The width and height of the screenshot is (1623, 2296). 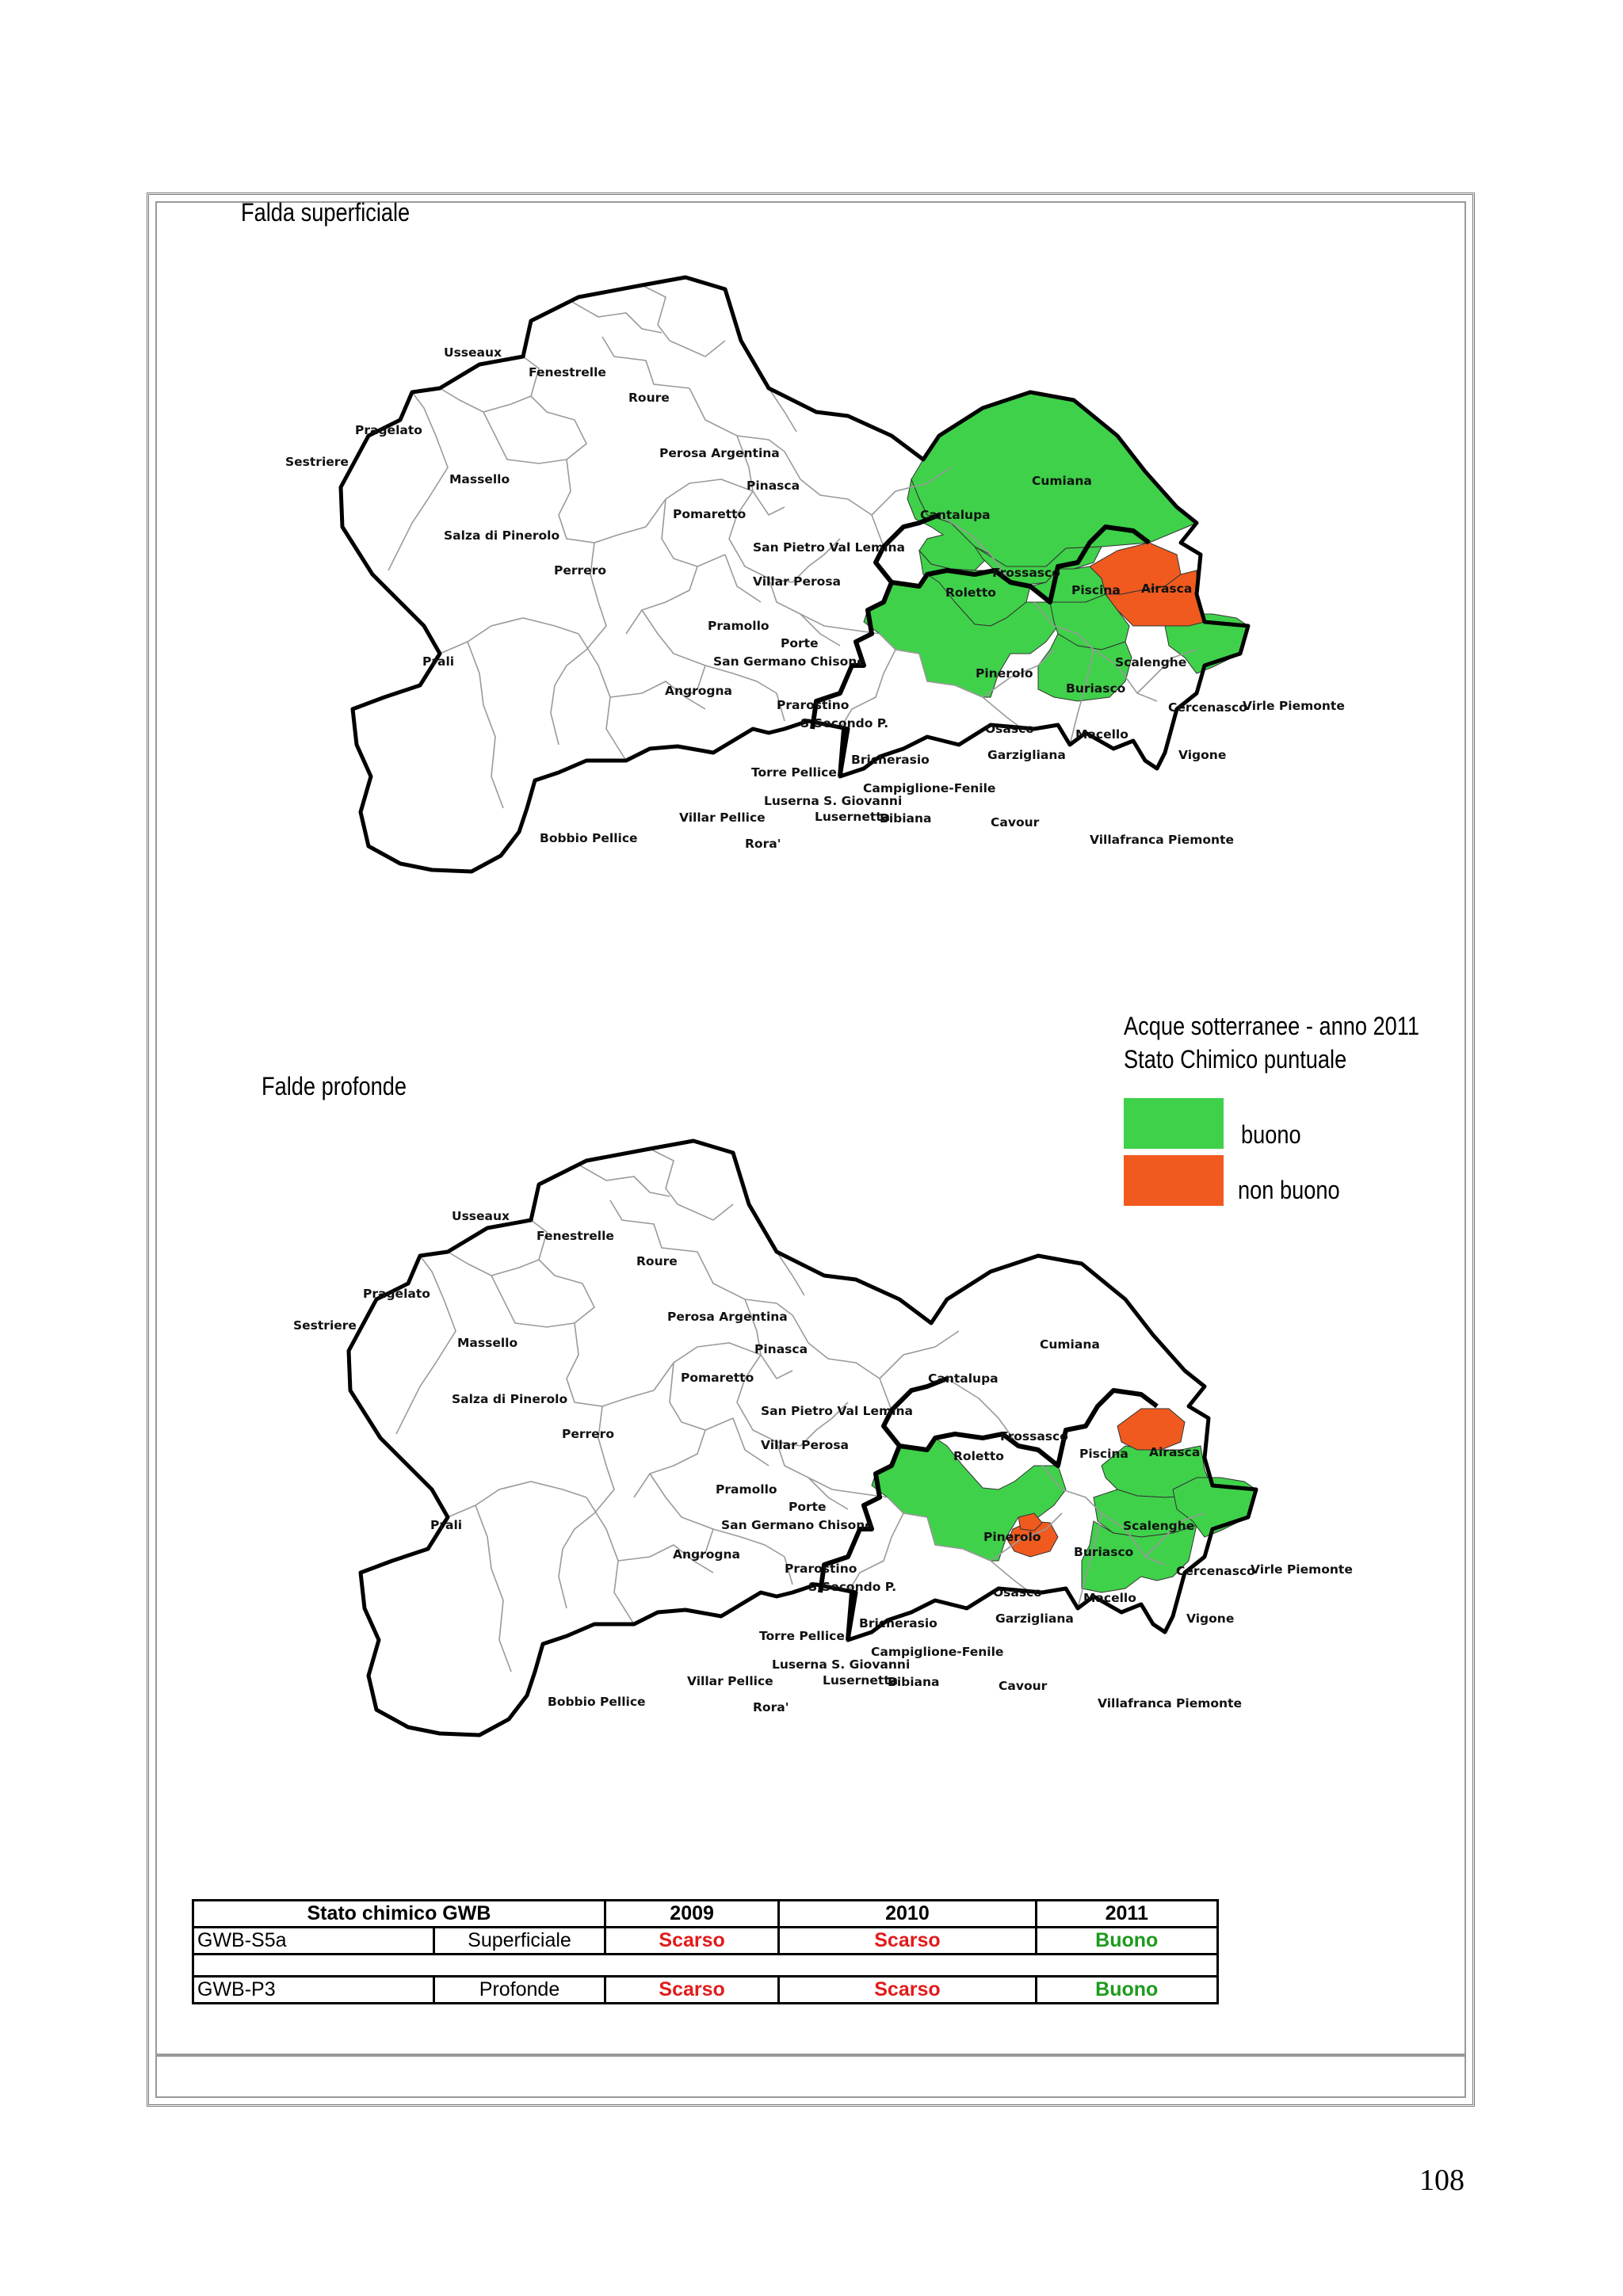 I want to click on table-row: GWB-P3 Profonde Scarso Scarso Buono, so click(x=705, y=1989).